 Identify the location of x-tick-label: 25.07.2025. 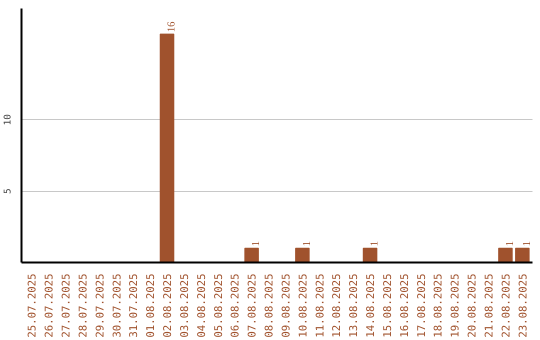
(32, 306).